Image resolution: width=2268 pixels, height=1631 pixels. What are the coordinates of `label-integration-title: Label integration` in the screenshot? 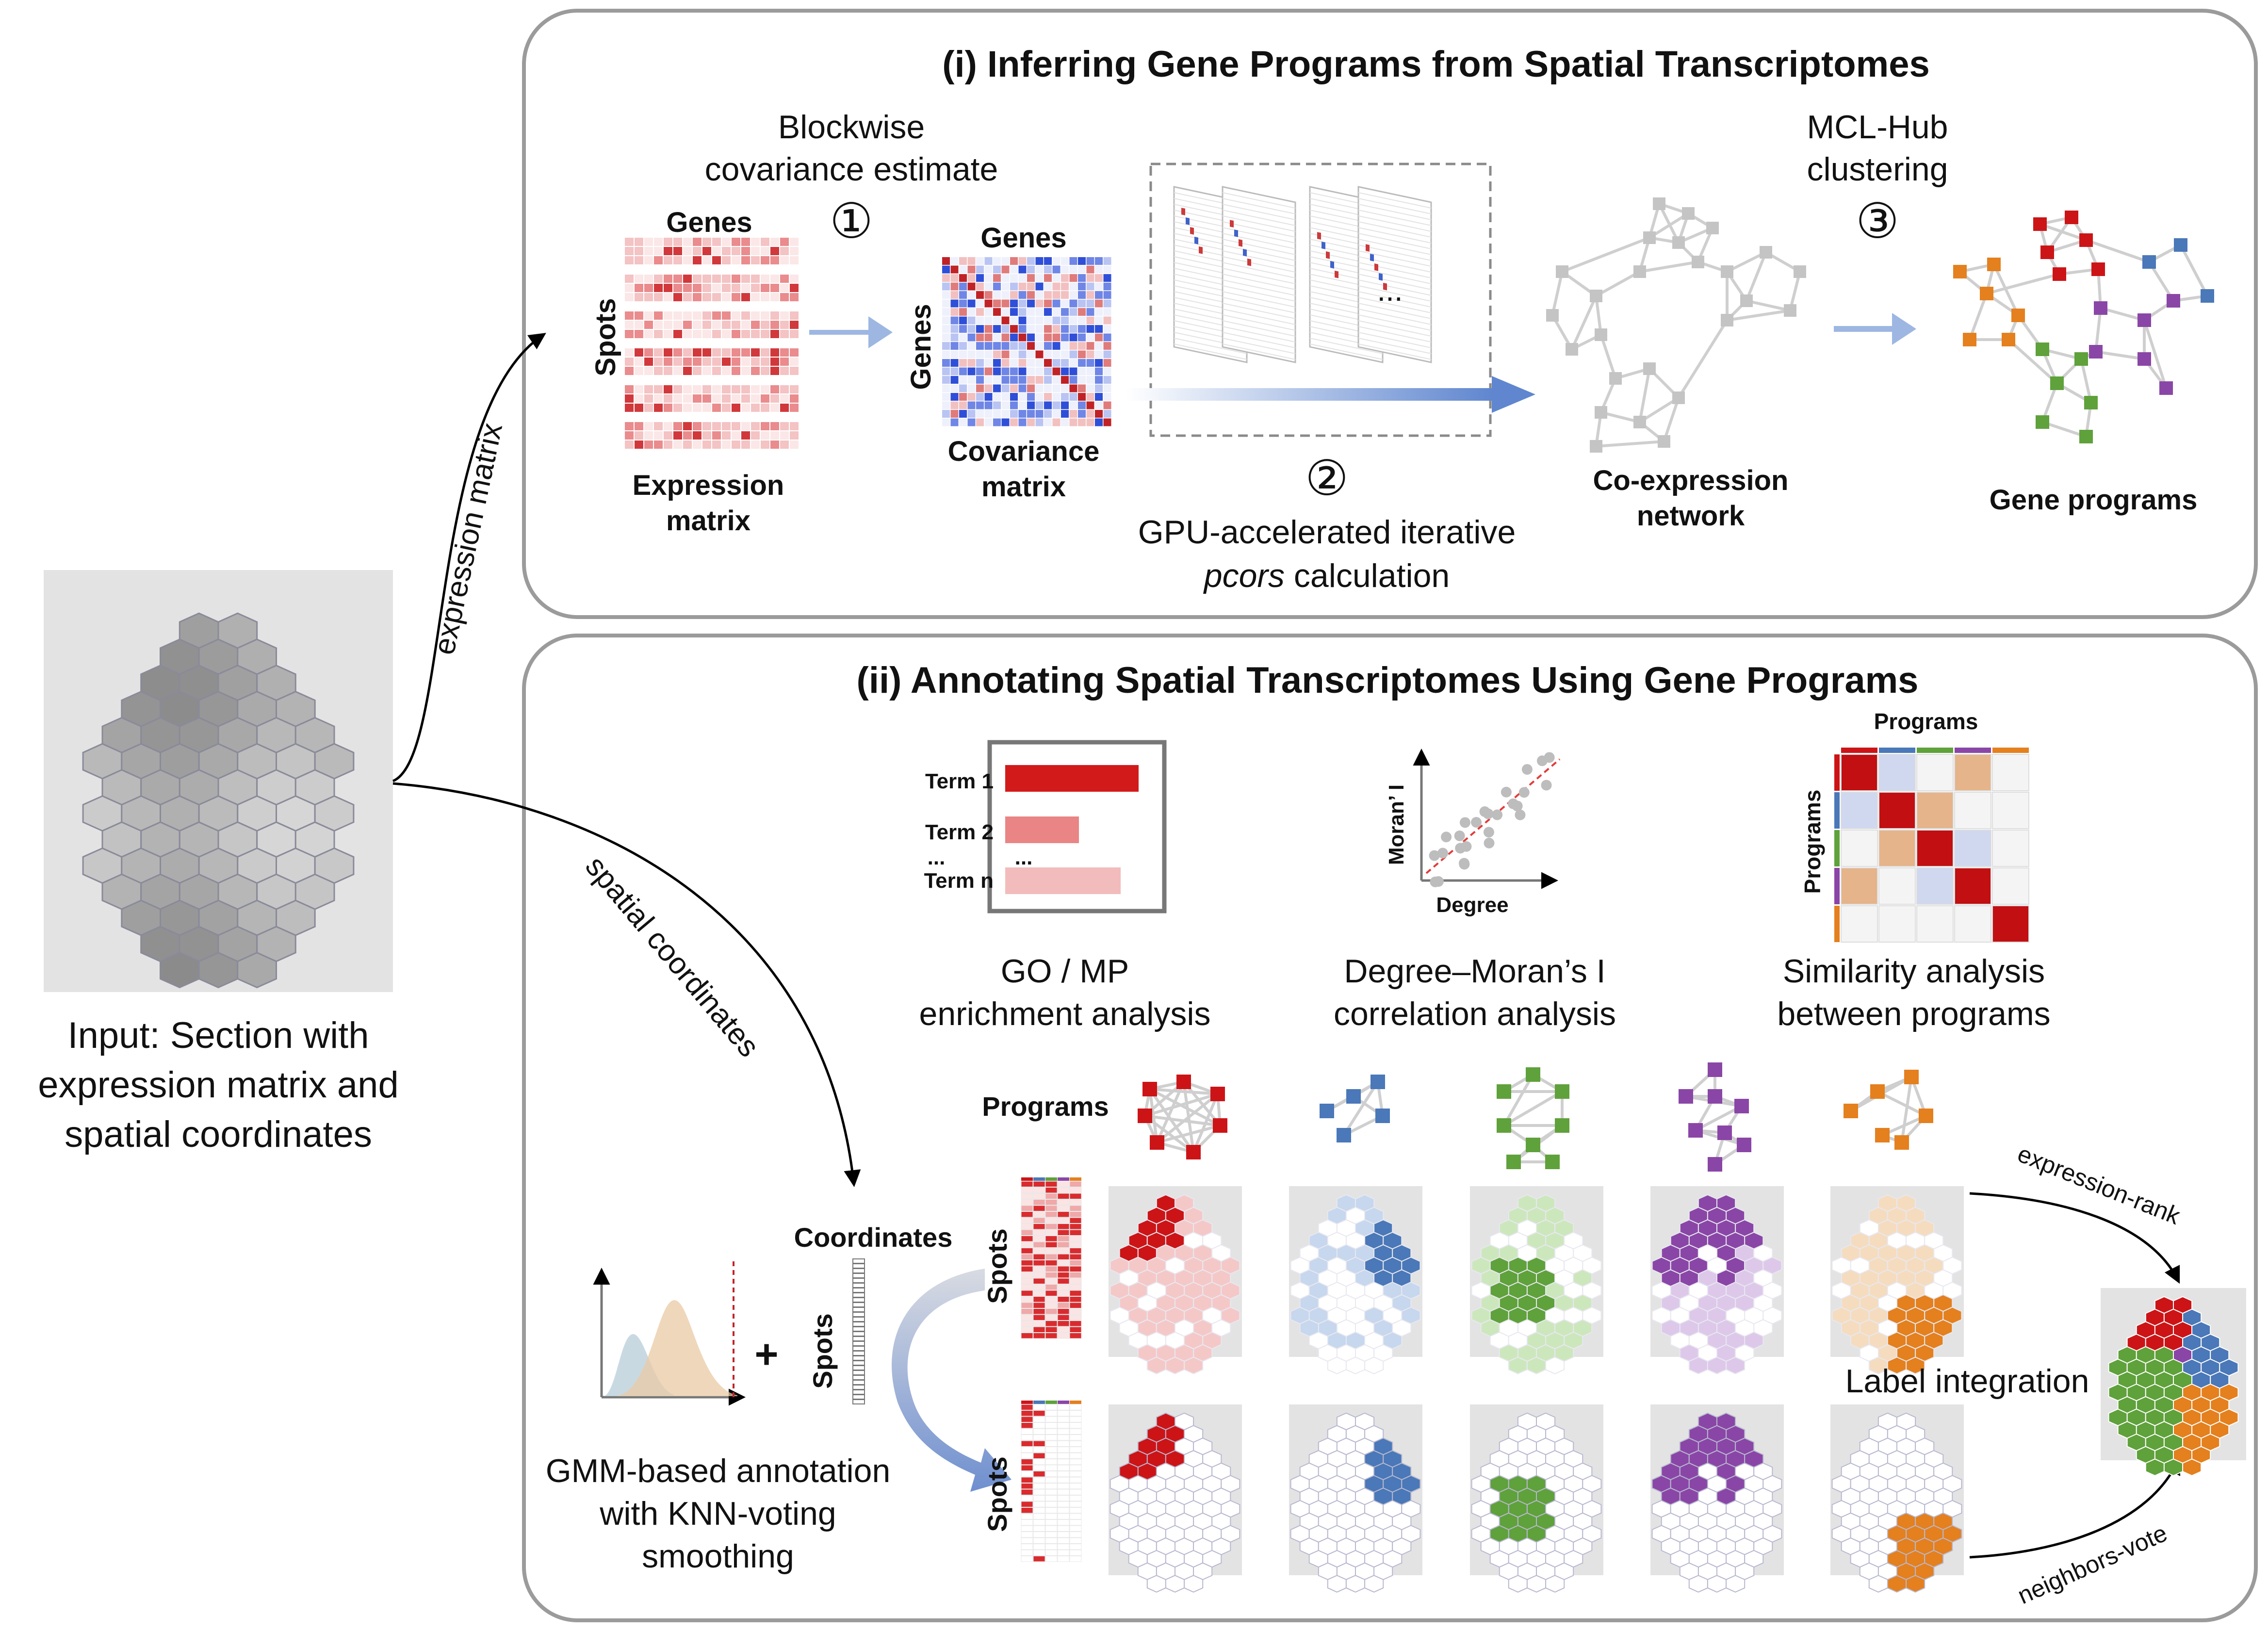 It's located at (1967, 1381).